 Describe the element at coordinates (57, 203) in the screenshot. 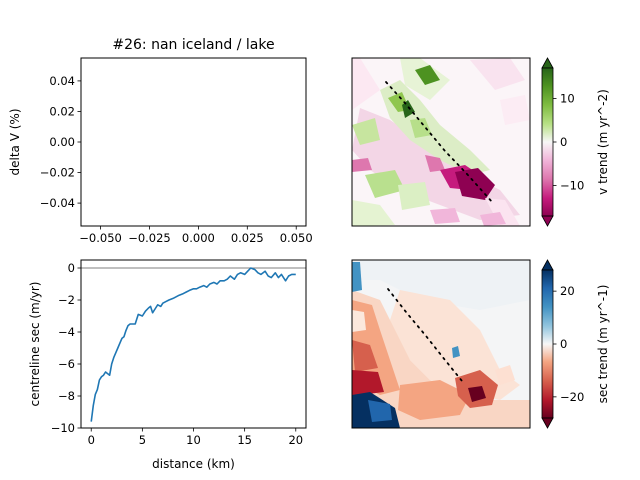

I see `y-tick-label: −0.04` at that location.